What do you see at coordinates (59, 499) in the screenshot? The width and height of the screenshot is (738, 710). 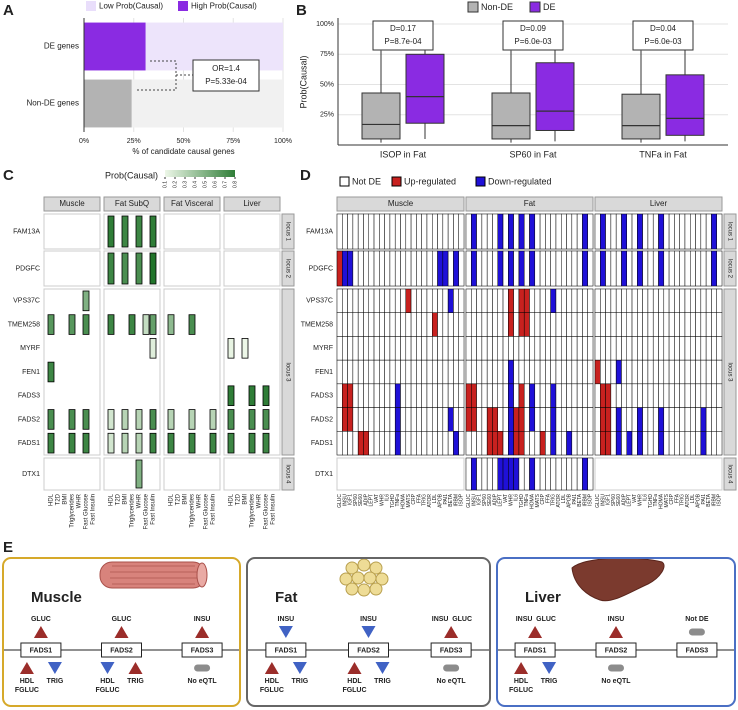 I see `x-tick-label: T2D` at bounding box center [59, 499].